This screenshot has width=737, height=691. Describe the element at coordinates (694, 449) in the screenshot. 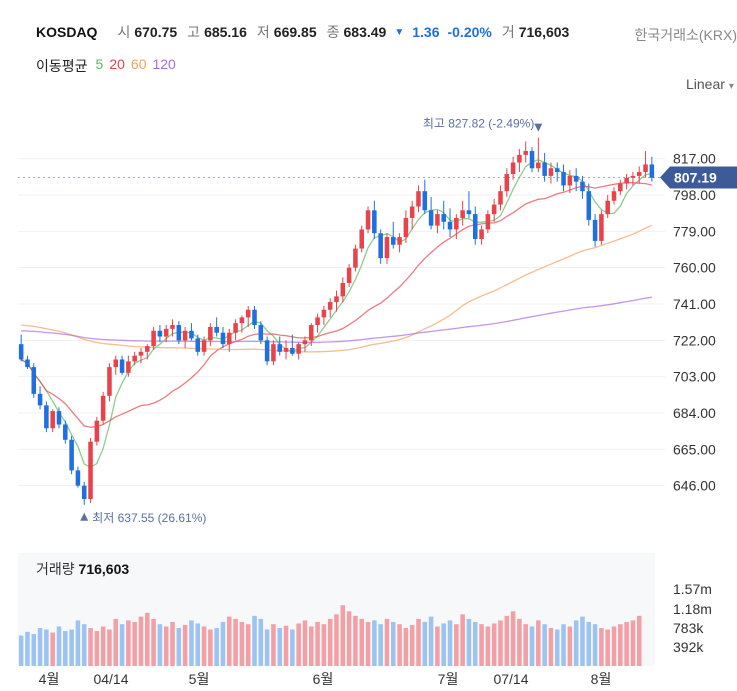

I see `y-tick-label: 665.00` at that location.